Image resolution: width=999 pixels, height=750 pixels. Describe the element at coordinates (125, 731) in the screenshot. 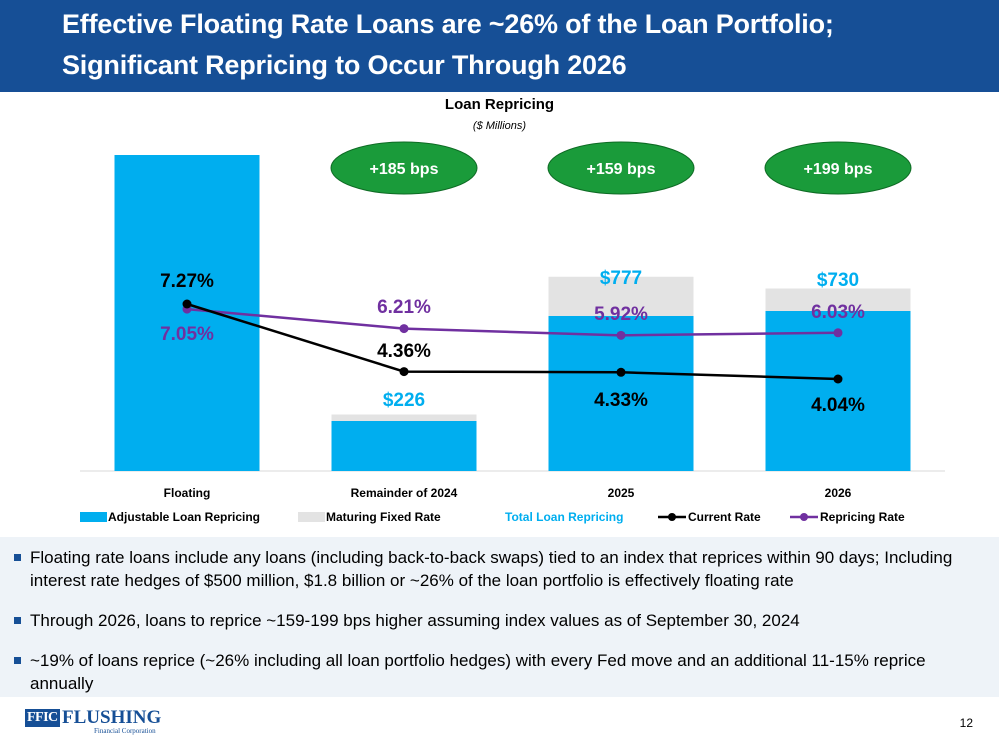

I see `logo-subtitle: Financial Corporation` at that location.